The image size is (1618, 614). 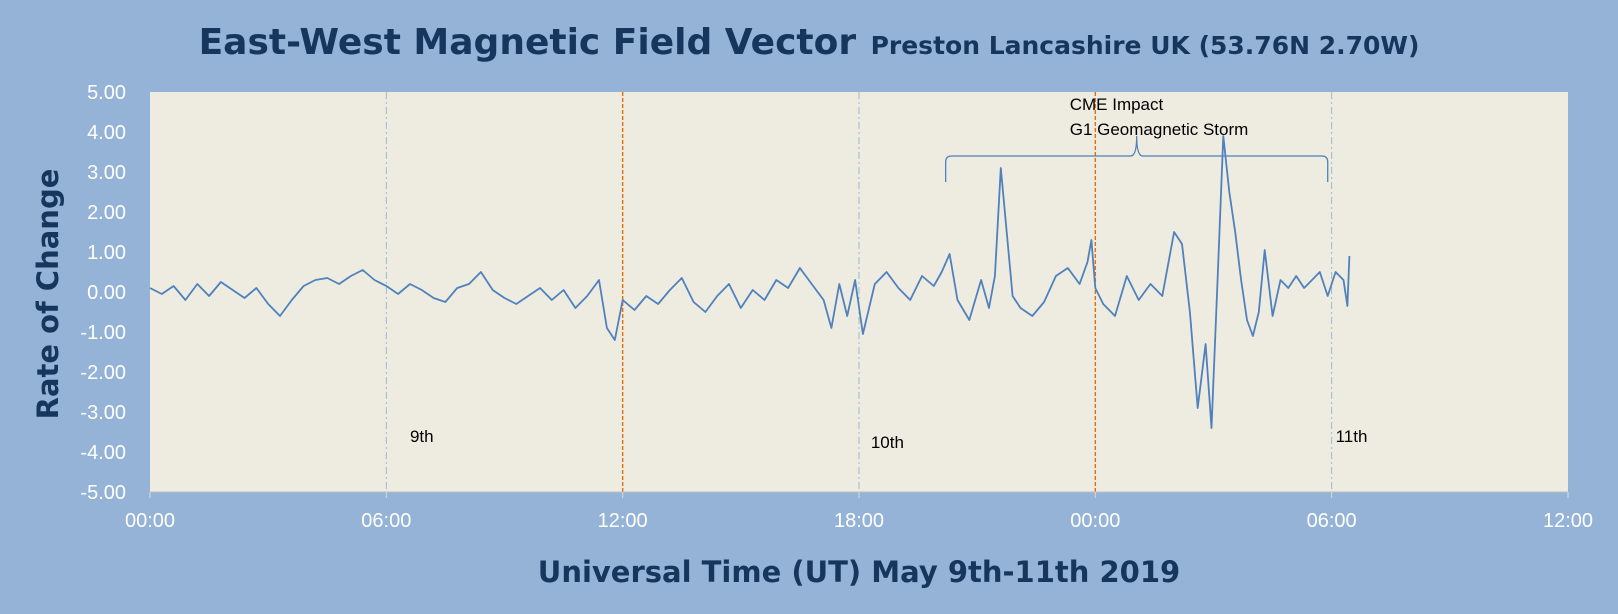 I want to click on chart-title-main: East-West Magnetic Field Vector, so click(x=528, y=42).